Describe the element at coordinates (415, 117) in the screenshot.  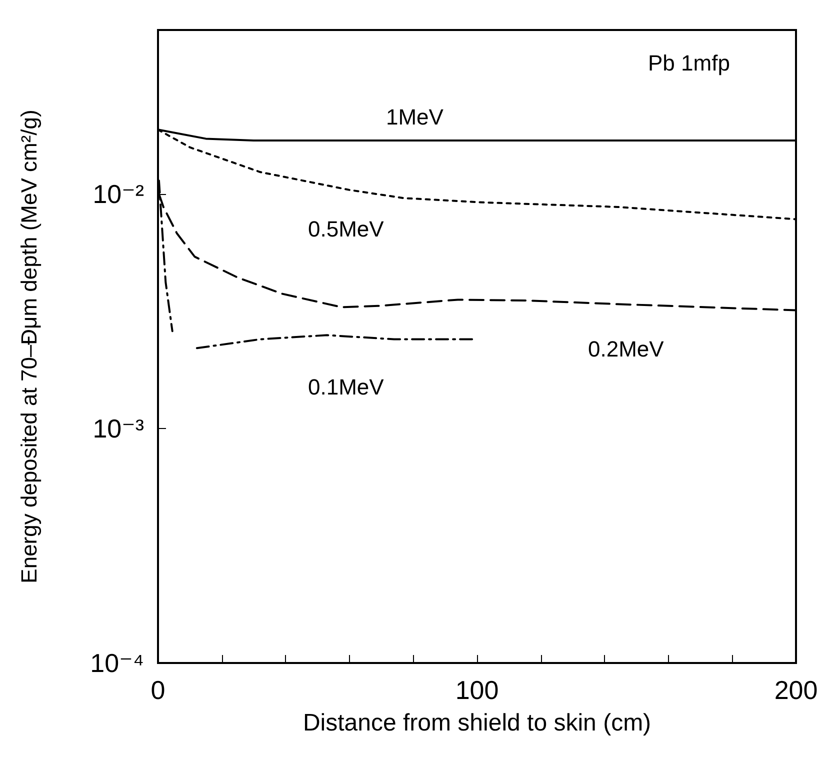
I see `annotation: 1MeV` at that location.